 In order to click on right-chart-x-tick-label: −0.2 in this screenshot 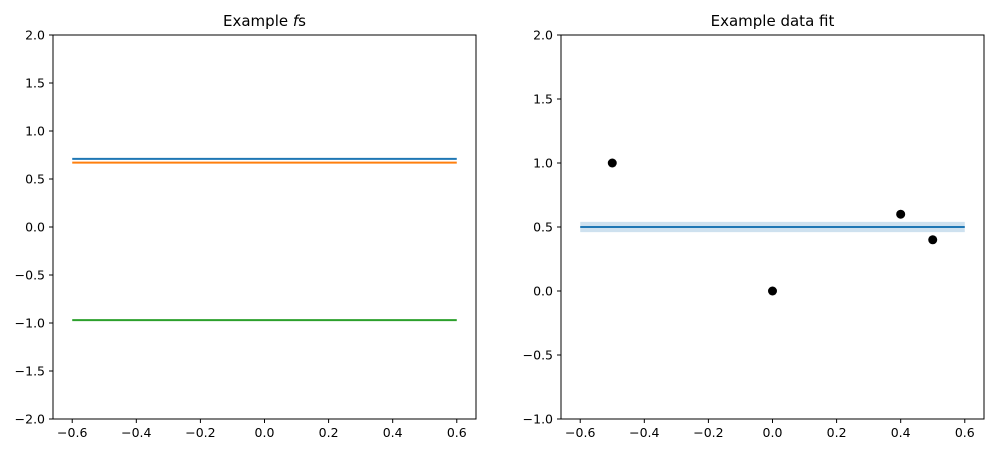, I will do `click(708, 432)`.